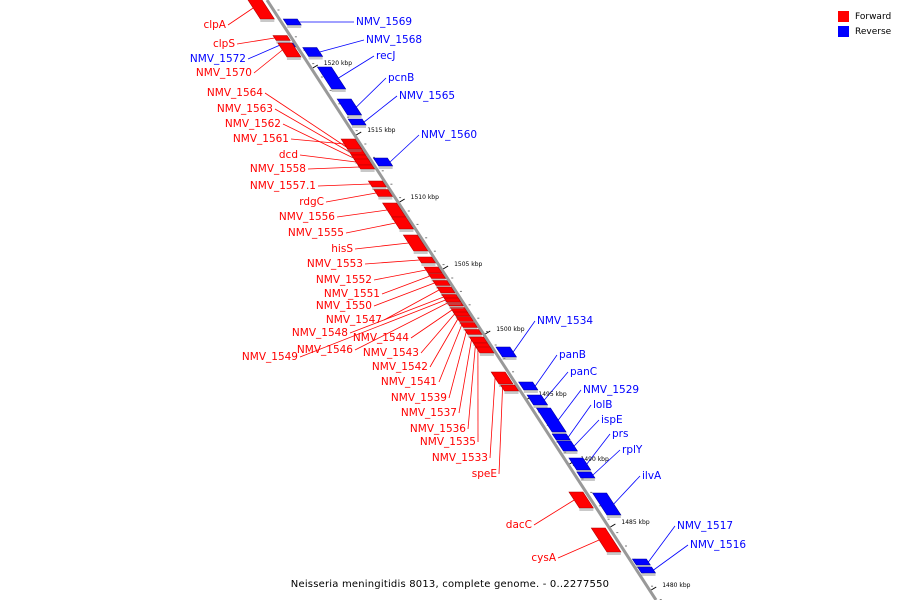 Image resolution: width=900 pixels, height=600 pixels. What do you see at coordinates (519, 525) in the screenshot?
I see `gene-label-dacc: dacC` at bounding box center [519, 525].